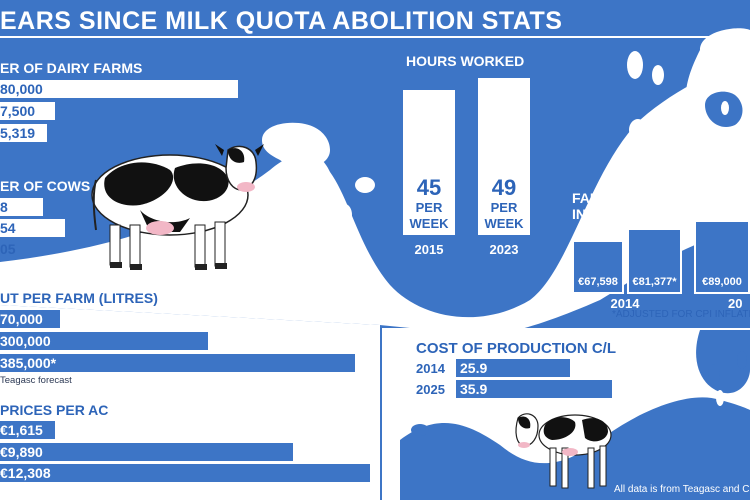 The width and height of the screenshot is (750, 500). What do you see at coordinates (32, 228) in the screenshot?
I see `cows-bar-2: 54` at bounding box center [32, 228].